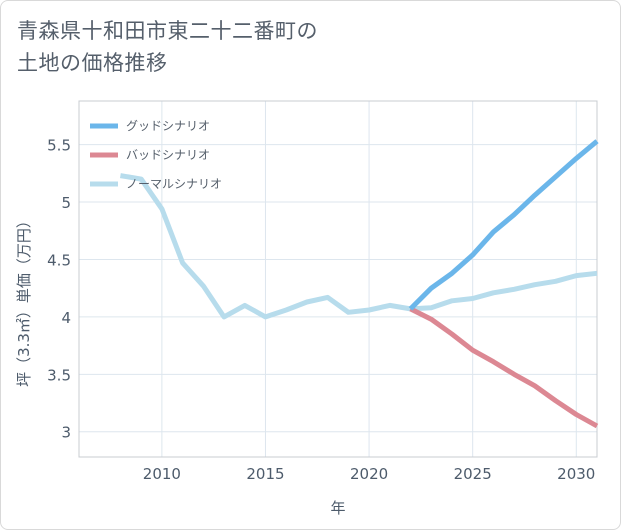 The image size is (621, 530). What do you see at coordinates (473, 474) in the screenshot?
I see `x-tick-label: 2025` at bounding box center [473, 474].